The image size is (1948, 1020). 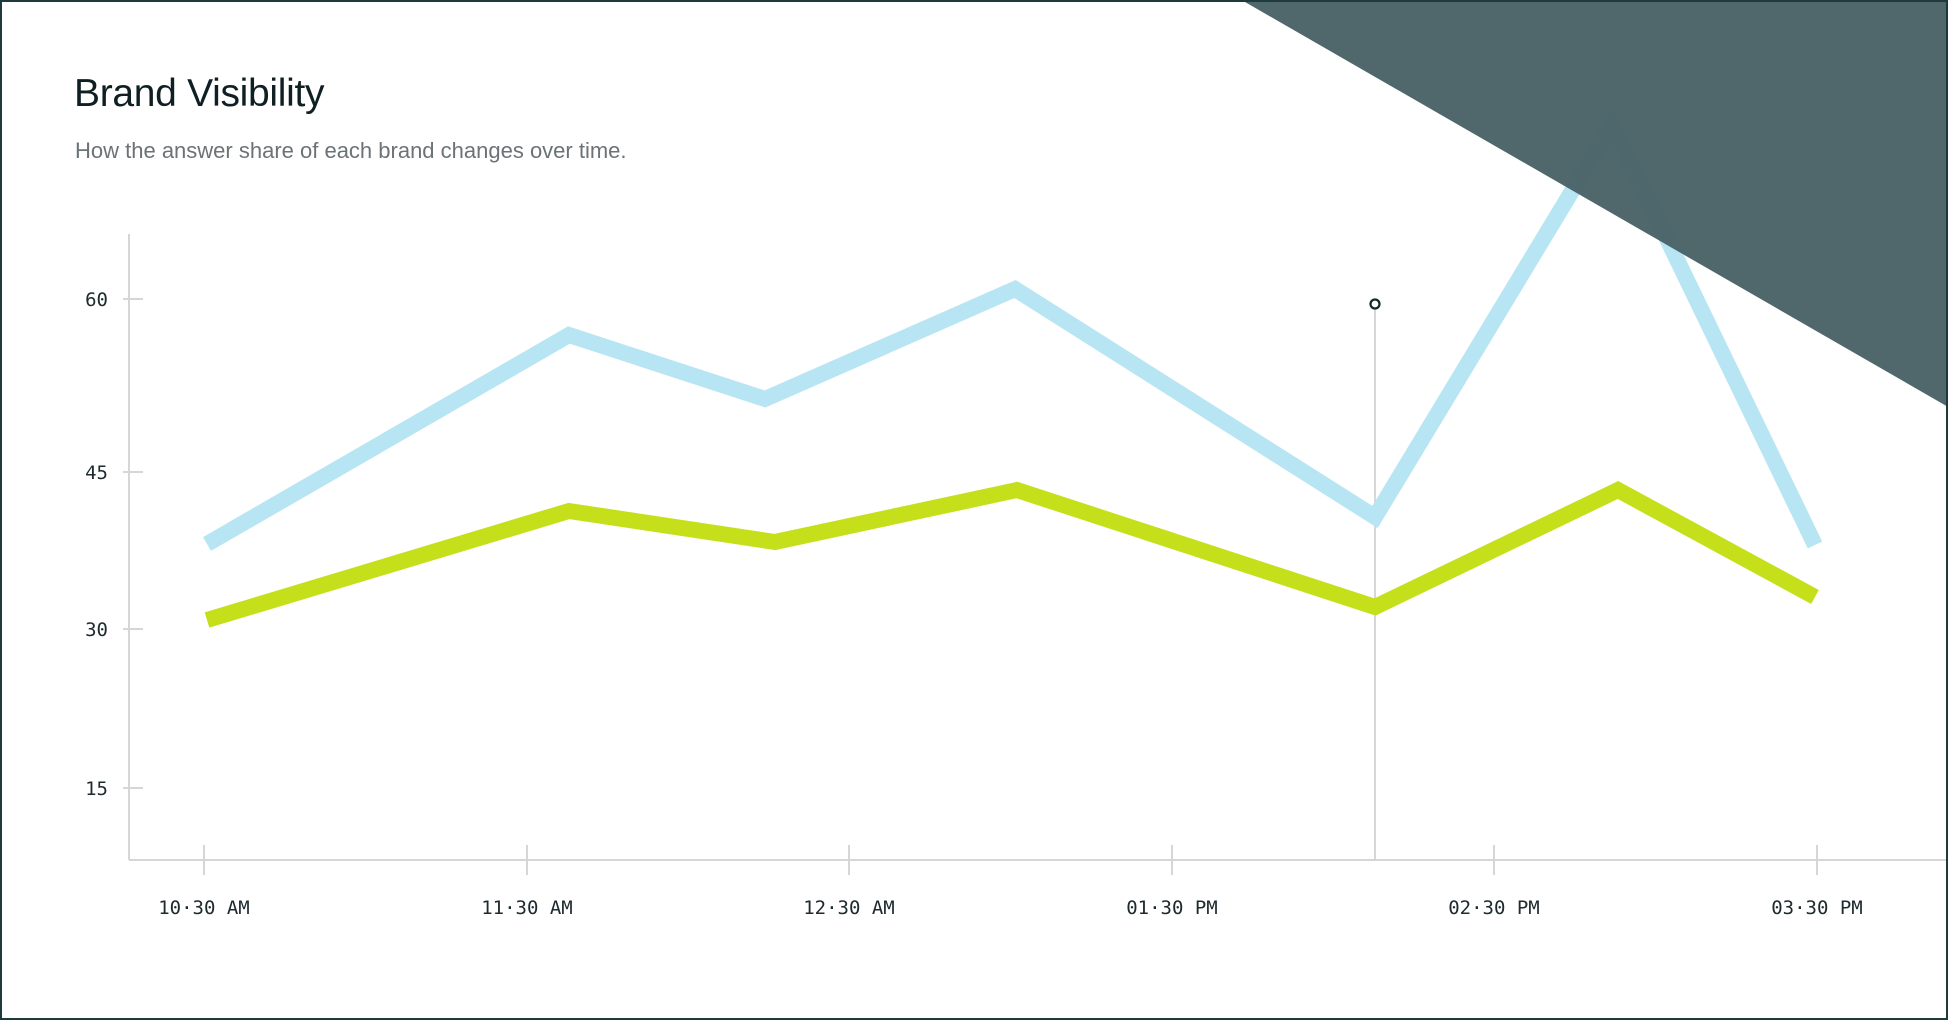 What do you see at coordinates (96, 630) in the screenshot?
I see `y-tick-label: 30` at bounding box center [96, 630].